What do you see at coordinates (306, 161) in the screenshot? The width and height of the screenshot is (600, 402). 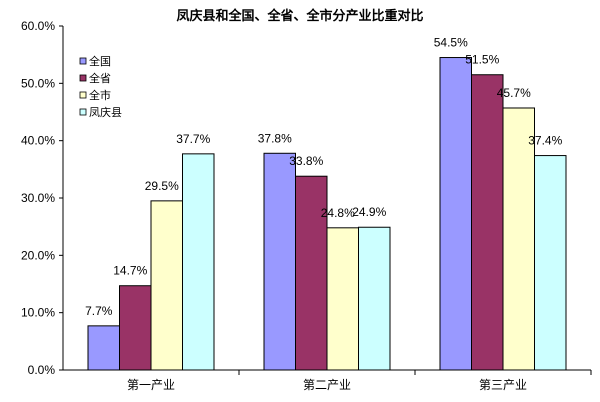 I see `data-label: 33.8%` at bounding box center [306, 161].